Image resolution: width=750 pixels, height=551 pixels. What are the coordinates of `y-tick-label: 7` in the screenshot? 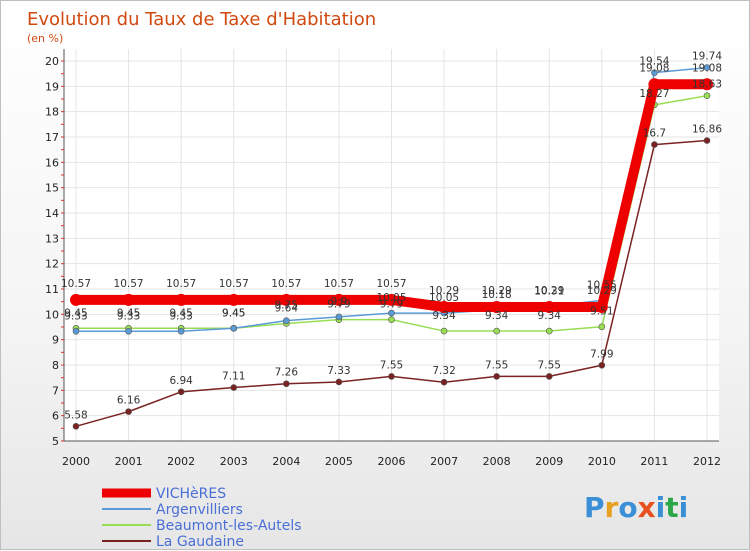 It's located at (55, 390).